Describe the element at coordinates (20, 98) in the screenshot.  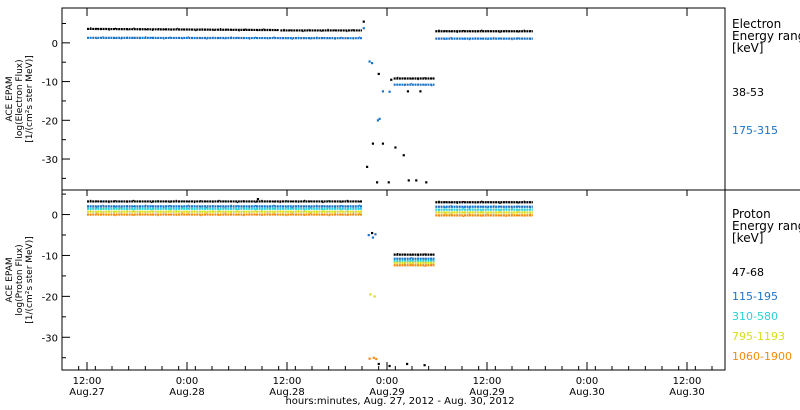
I see `y-axis-label-line: log(Electron Flux)` at that location.